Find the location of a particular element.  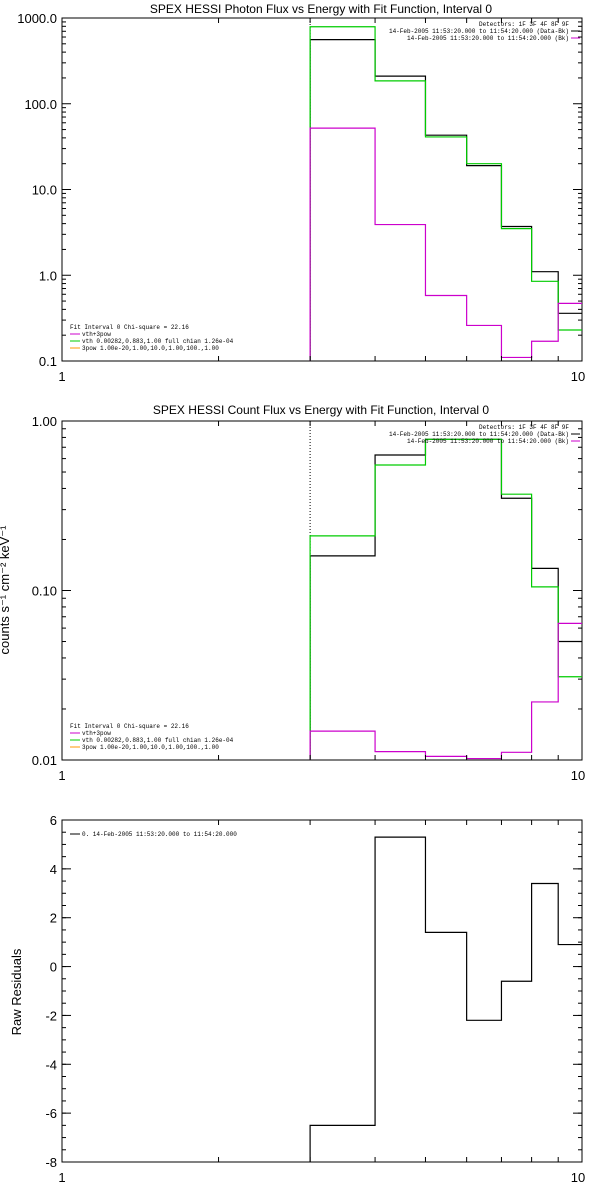

y-tick-label: 1000.0 is located at coordinates (37, 18).